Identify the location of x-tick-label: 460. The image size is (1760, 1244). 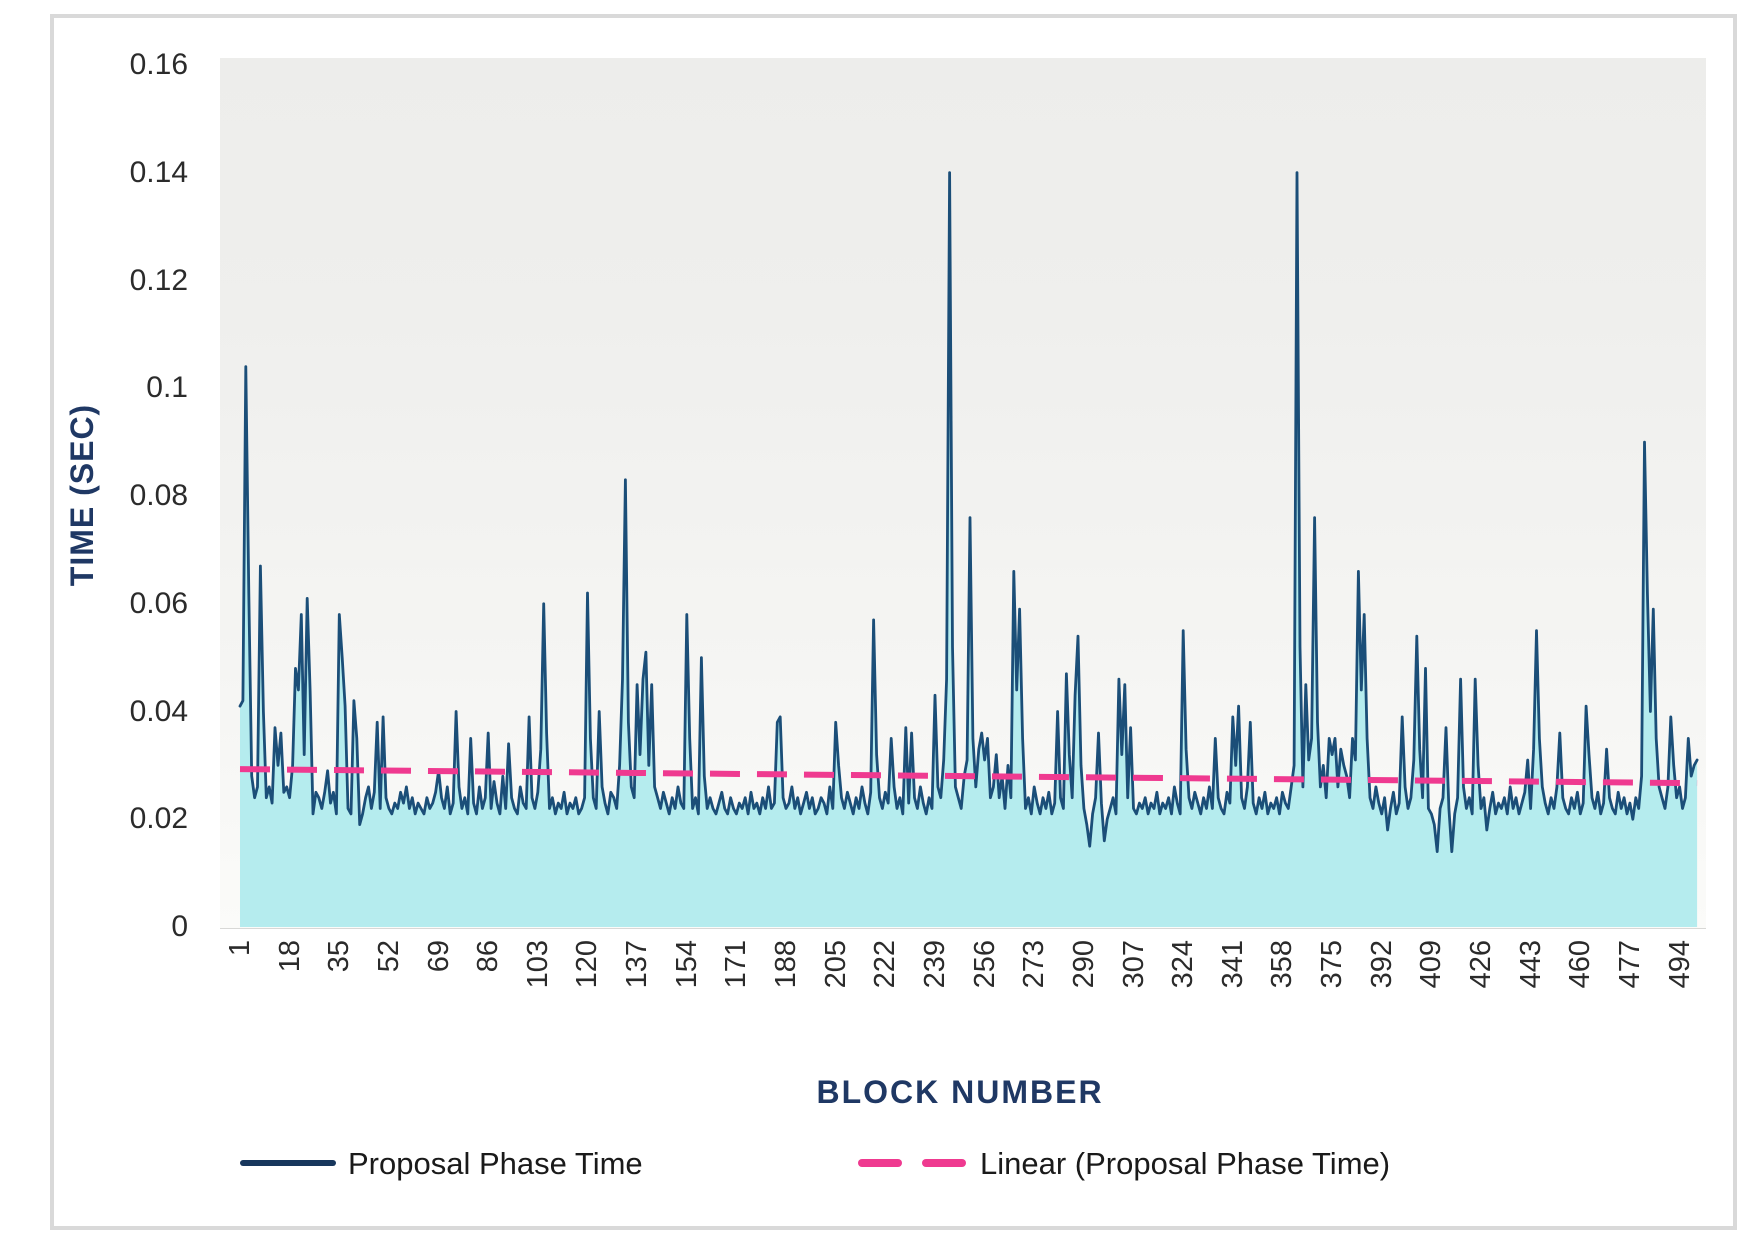
(1580, 964).